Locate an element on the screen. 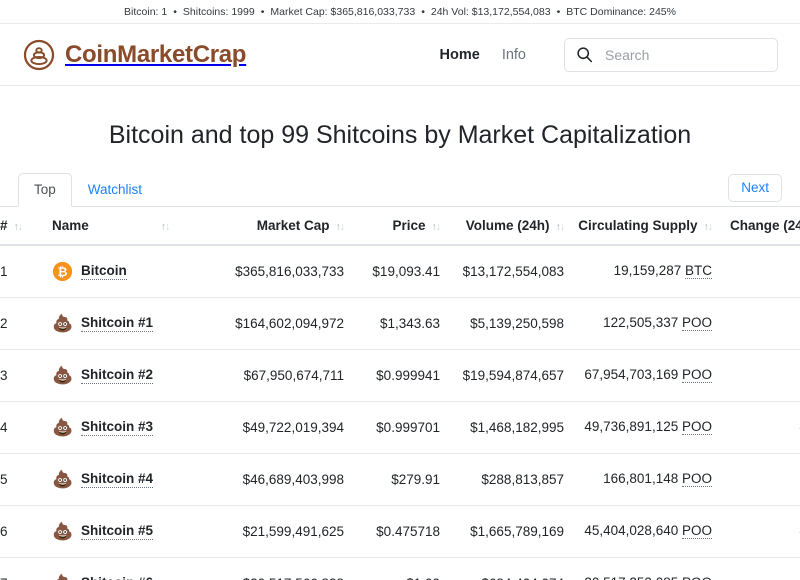  sort-arrows-market-cap: ↑↓ is located at coordinates (340, 227).